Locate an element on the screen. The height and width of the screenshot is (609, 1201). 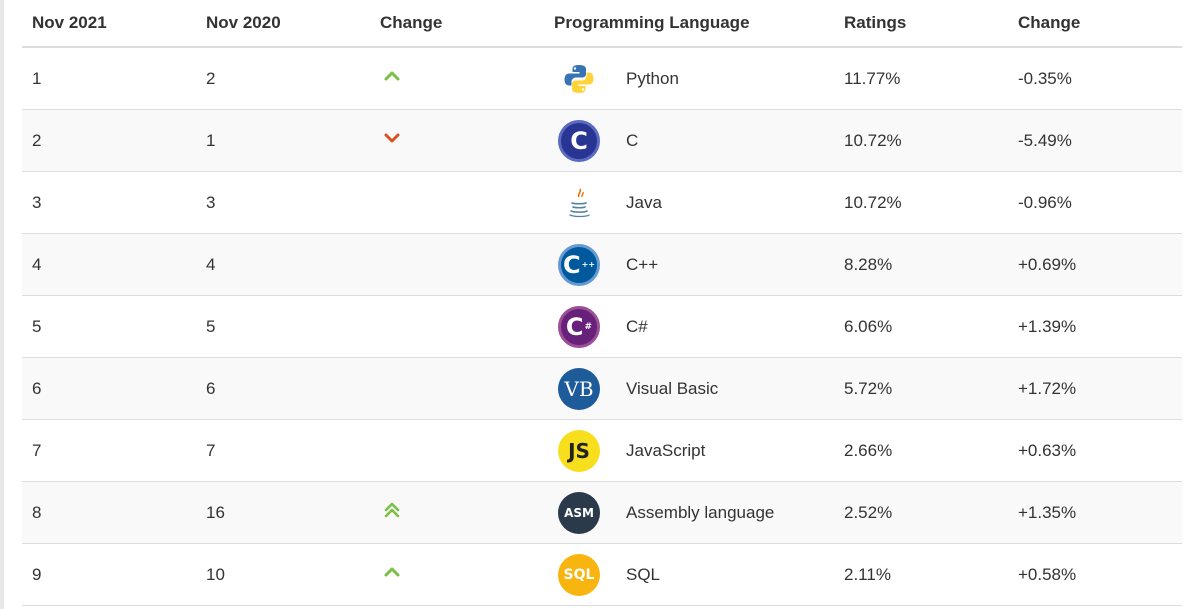
rating: 2.52% is located at coordinates (921, 512).